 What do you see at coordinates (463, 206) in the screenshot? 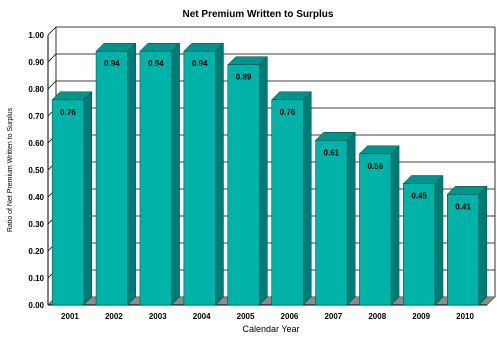
I see `data-label: 0.41` at bounding box center [463, 206].